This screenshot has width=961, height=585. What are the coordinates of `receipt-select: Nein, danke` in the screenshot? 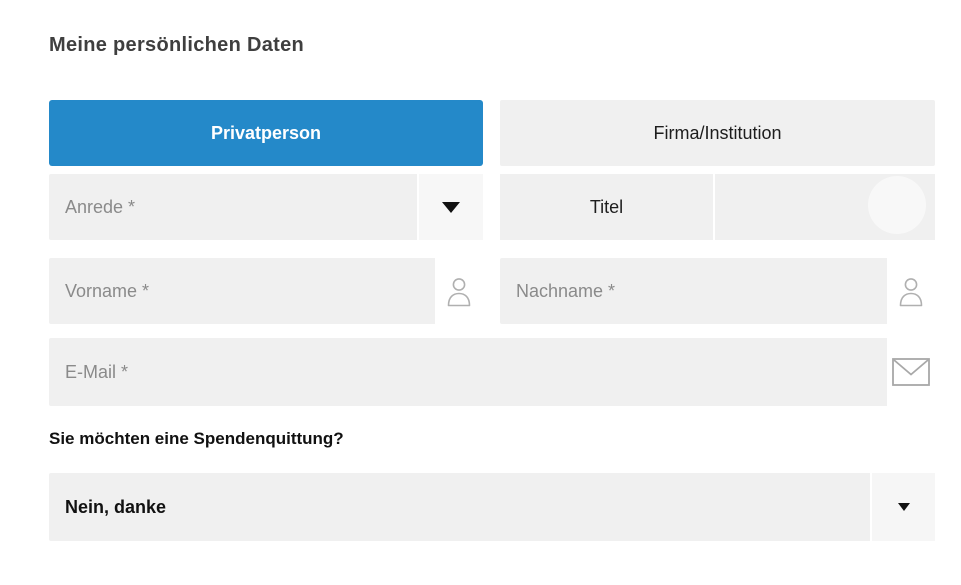 It's located at (492, 507).